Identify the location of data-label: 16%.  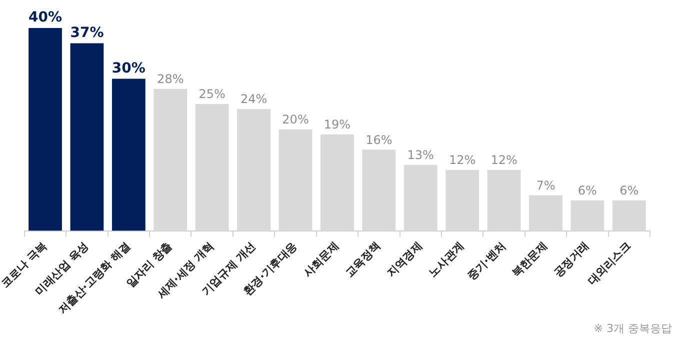
(379, 139).